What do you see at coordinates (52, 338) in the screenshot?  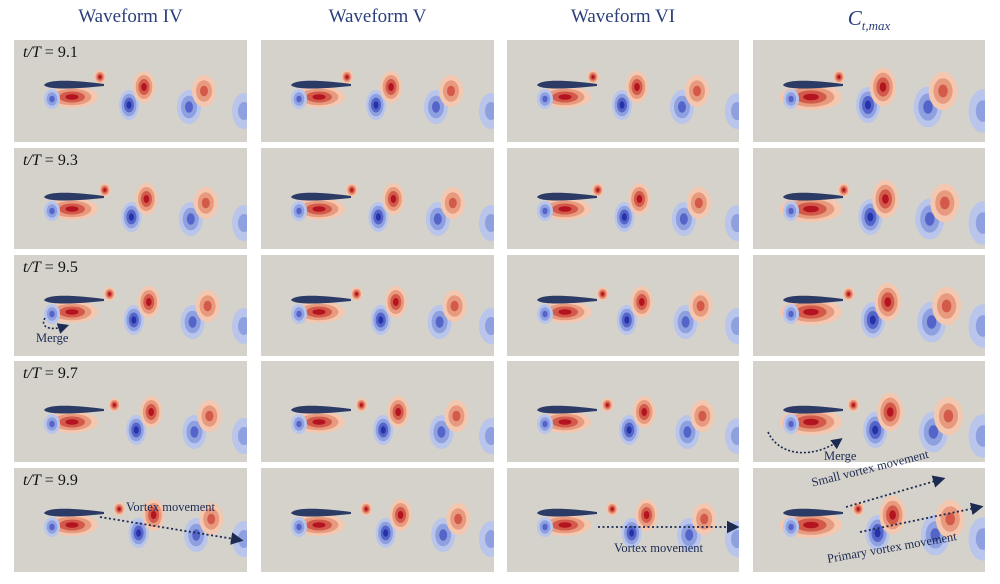 I see `merge-label-1: Merge` at bounding box center [52, 338].